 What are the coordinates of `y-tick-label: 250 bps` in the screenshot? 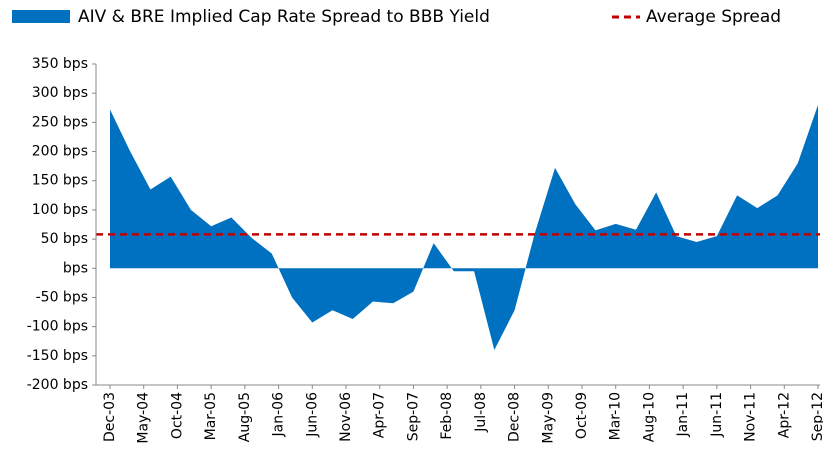 It's located at (60, 122).